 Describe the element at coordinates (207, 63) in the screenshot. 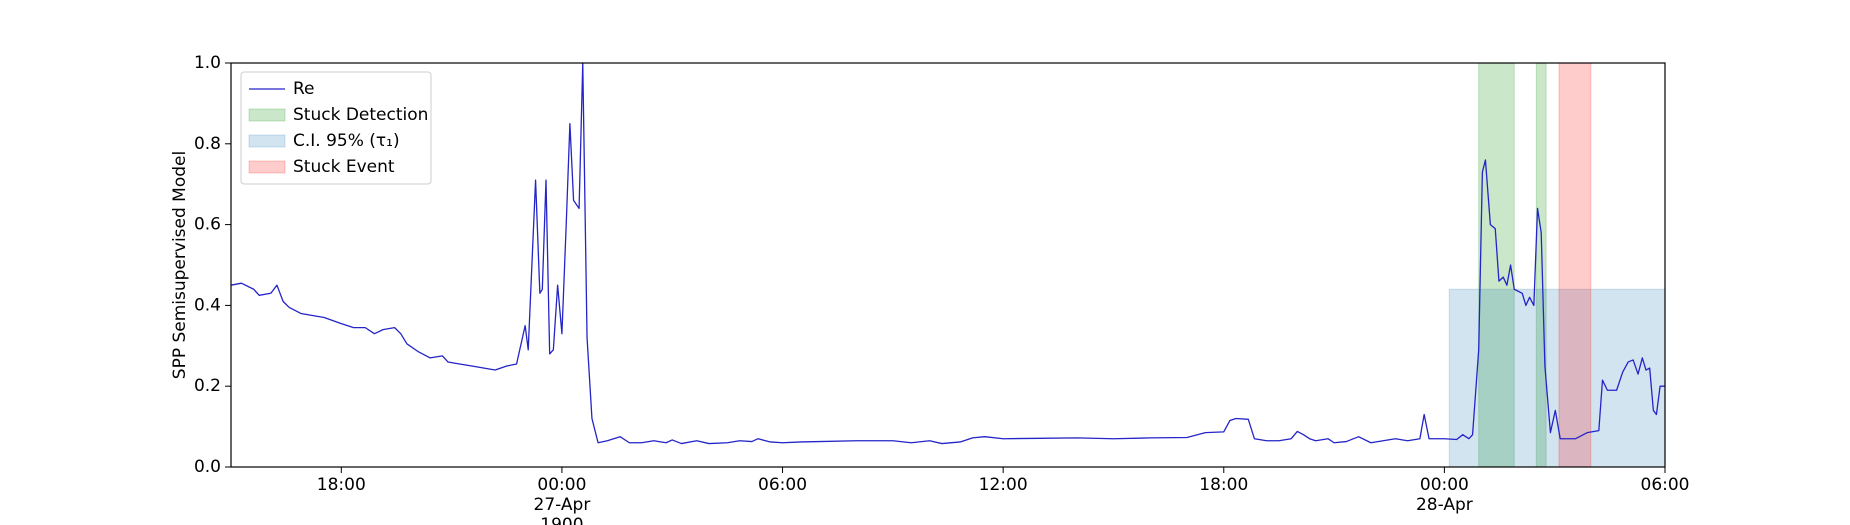

I see `y-tick-label: 1.0` at that location.